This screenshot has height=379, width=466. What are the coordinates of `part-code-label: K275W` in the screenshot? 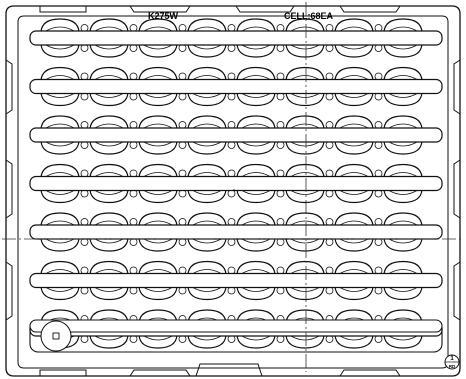 It's located at (163, 16).